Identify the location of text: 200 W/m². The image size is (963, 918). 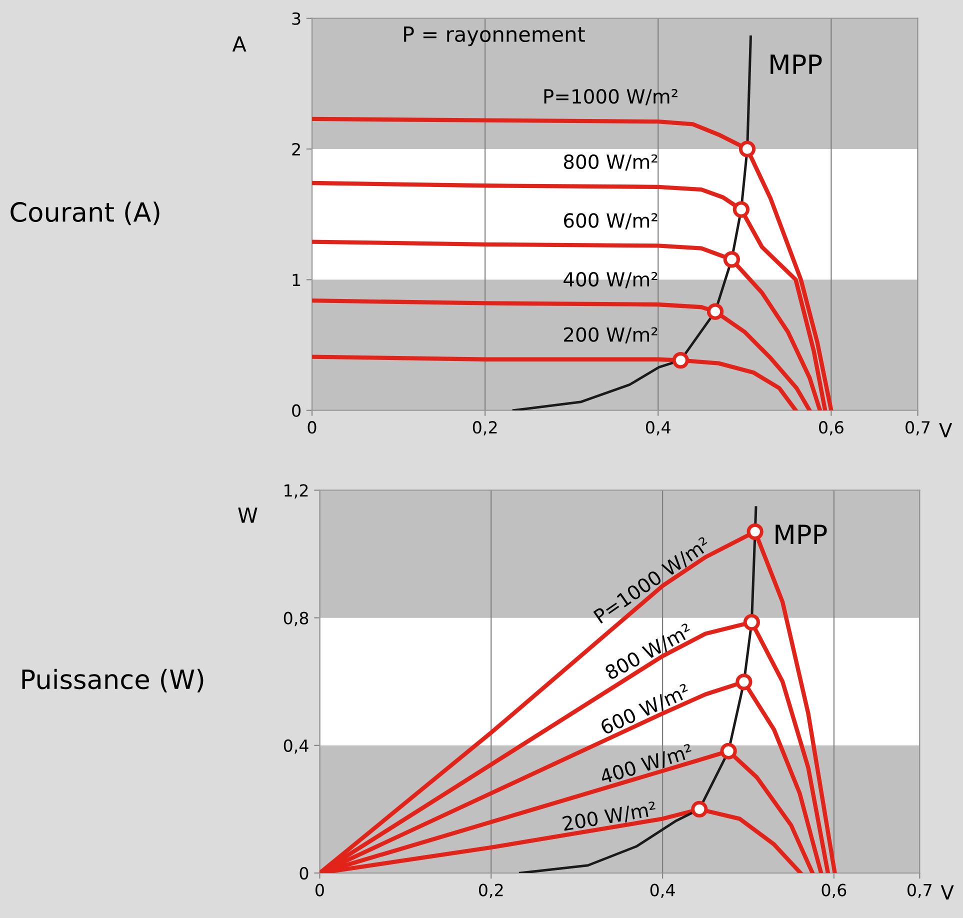
(609, 817).